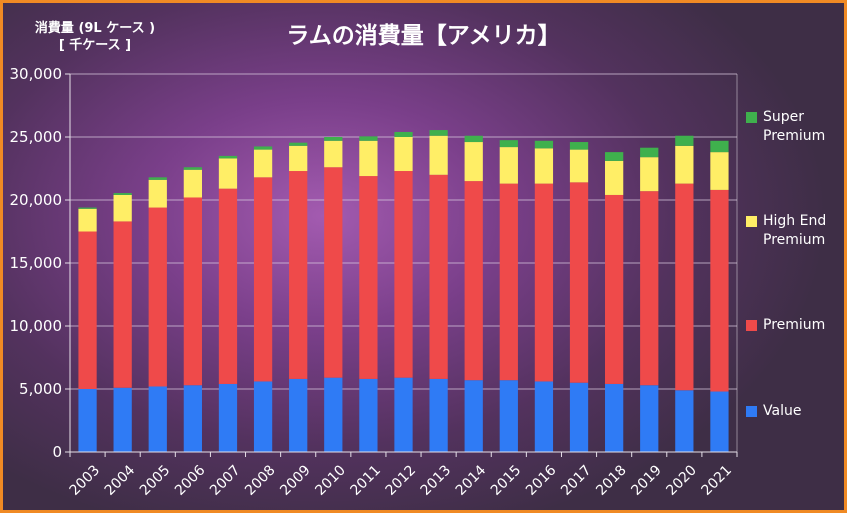  Describe the element at coordinates (541, 480) in the screenshot. I see `x-tick-label: 2016` at that location.